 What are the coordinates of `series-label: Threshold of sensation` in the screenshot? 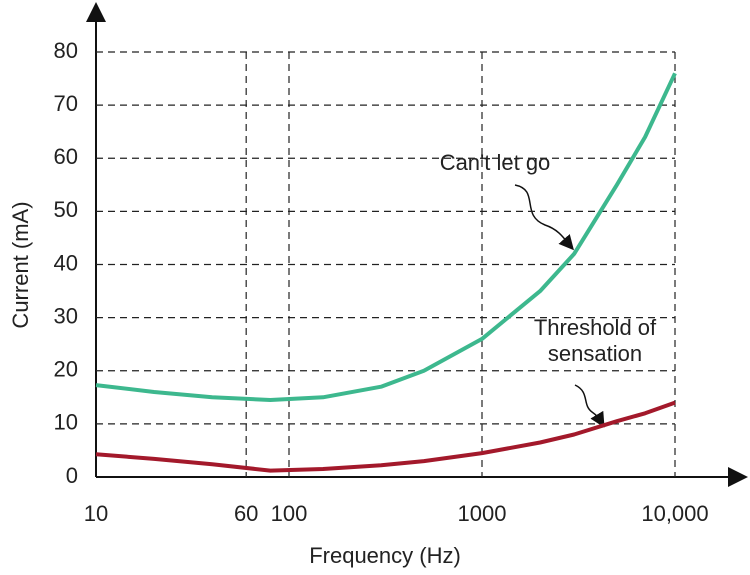 It's located at (595, 340).